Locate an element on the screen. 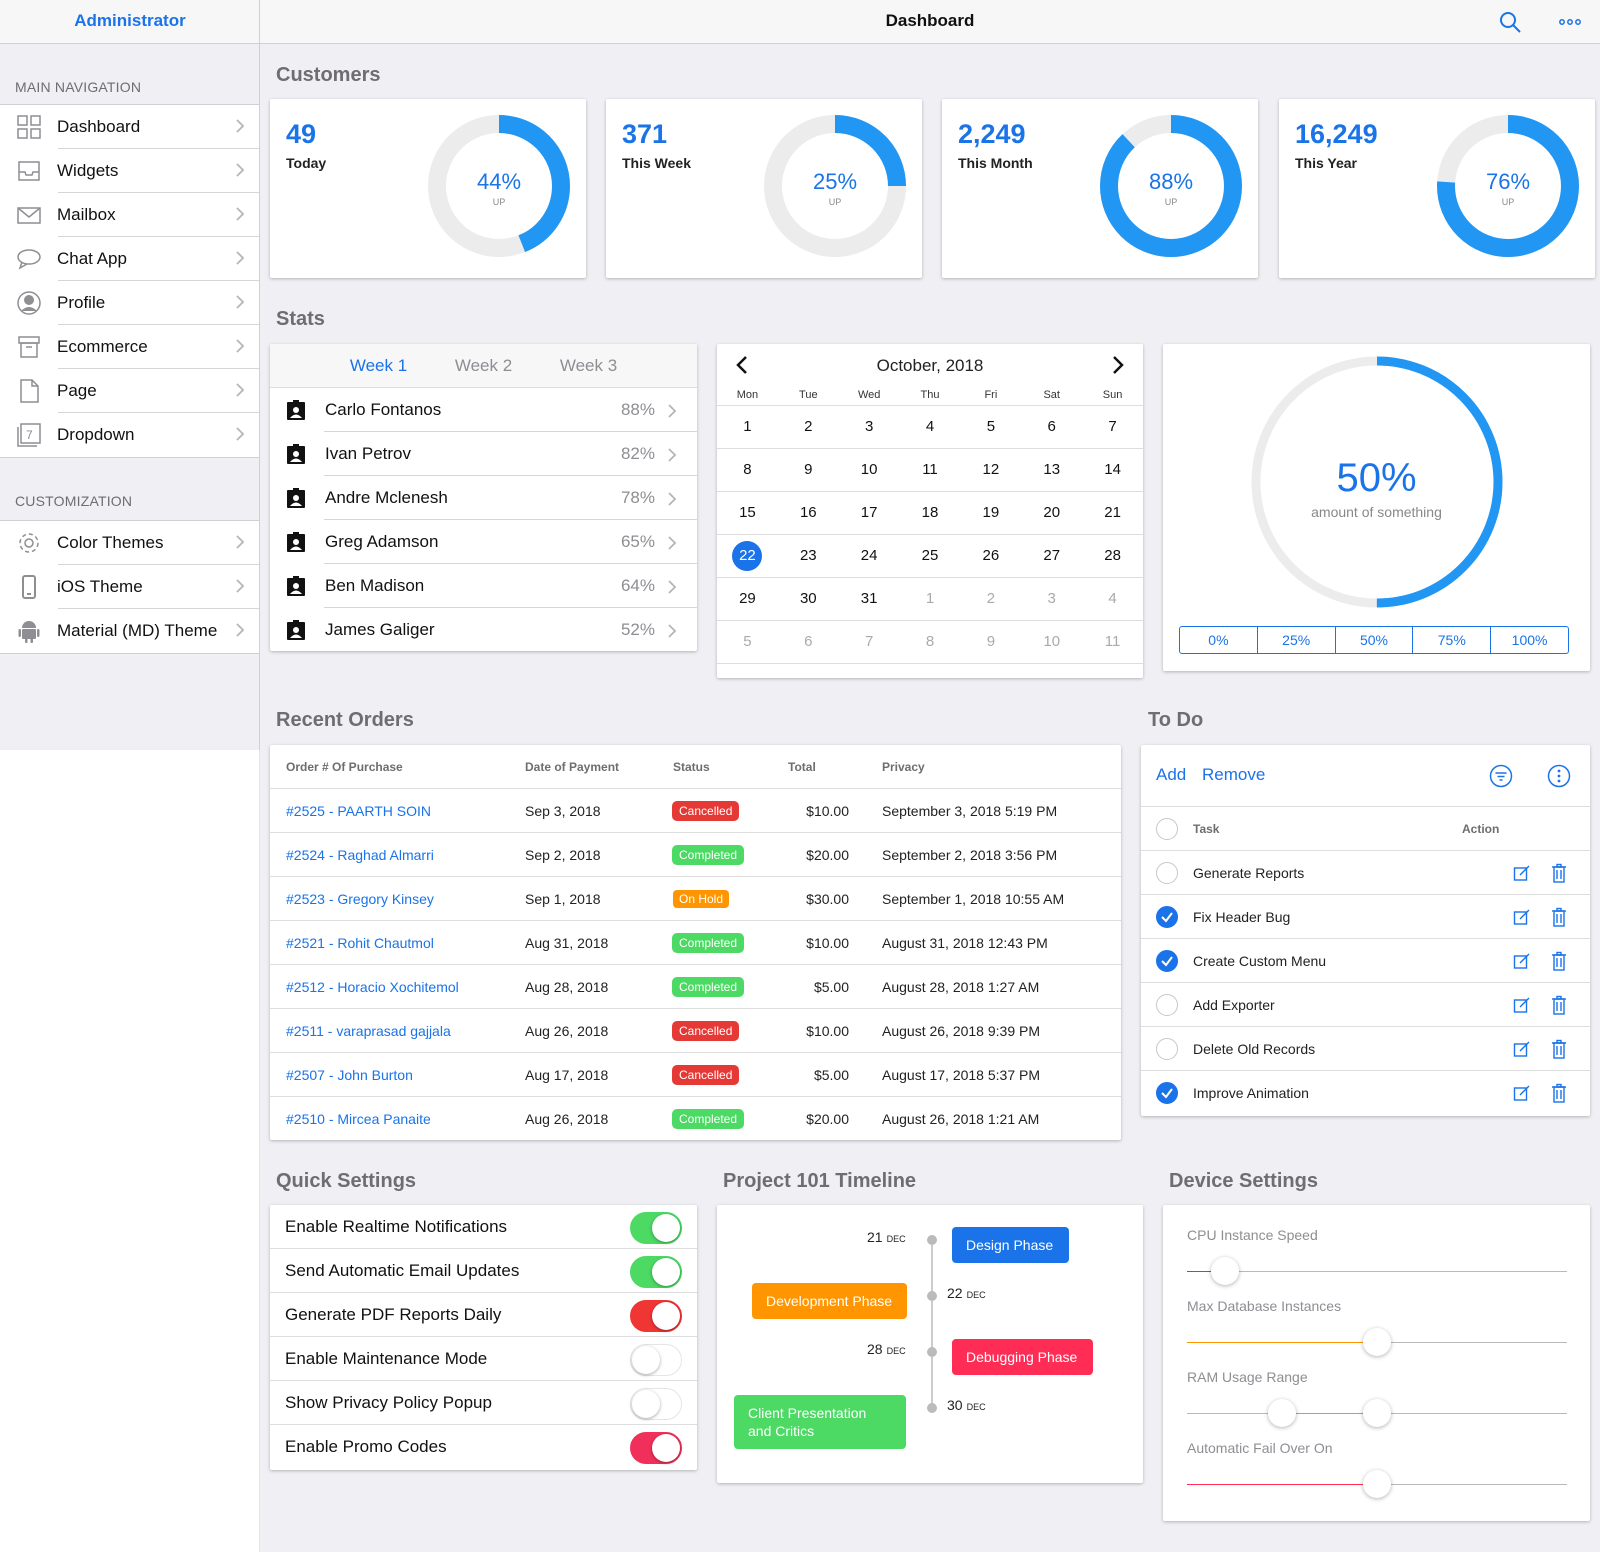 The height and width of the screenshot is (1552, 1600). chevron-right-icon is located at coordinates (1118, 367).